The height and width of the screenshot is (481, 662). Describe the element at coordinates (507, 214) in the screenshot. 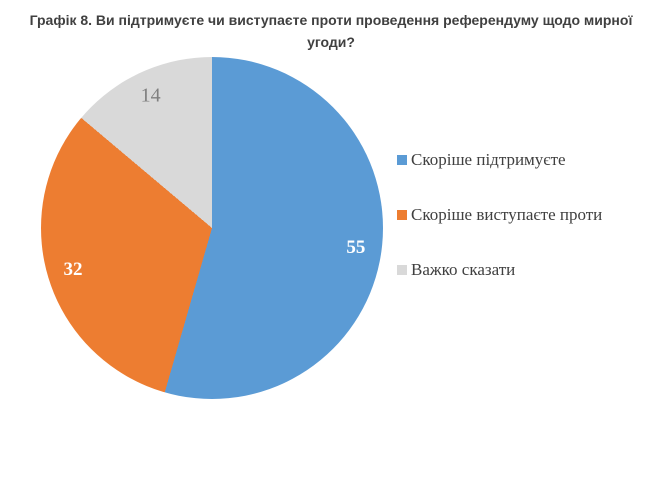

I see `legend-label: Скоріше виступаєте проти` at that location.